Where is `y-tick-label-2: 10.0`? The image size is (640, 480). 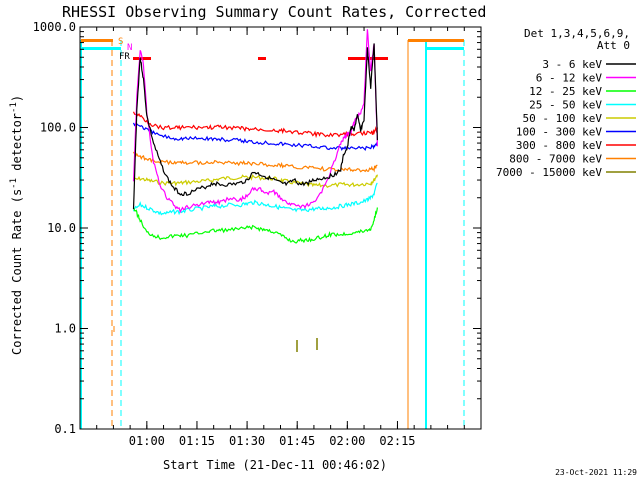
y-tick-label-2: 10.0 is located at coordinates (61, 228).